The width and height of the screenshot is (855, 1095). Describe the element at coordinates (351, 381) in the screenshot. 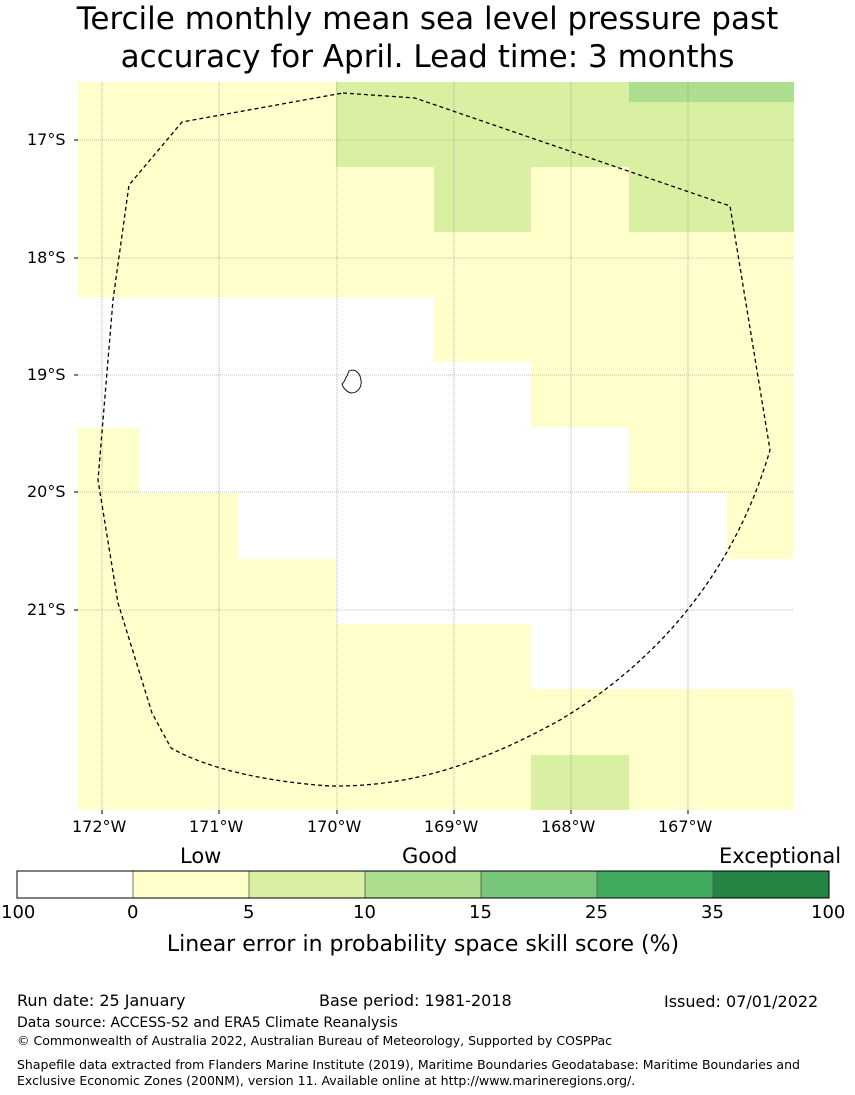

I see `island-outline` at that location.